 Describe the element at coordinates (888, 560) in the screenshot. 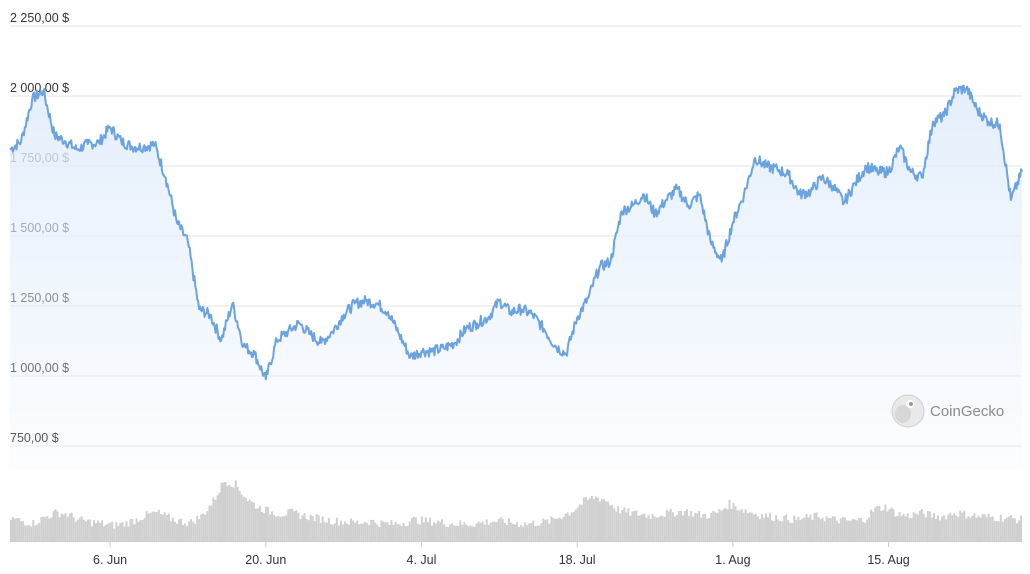

I see `x-tick-label: 15. Aug` at that location.